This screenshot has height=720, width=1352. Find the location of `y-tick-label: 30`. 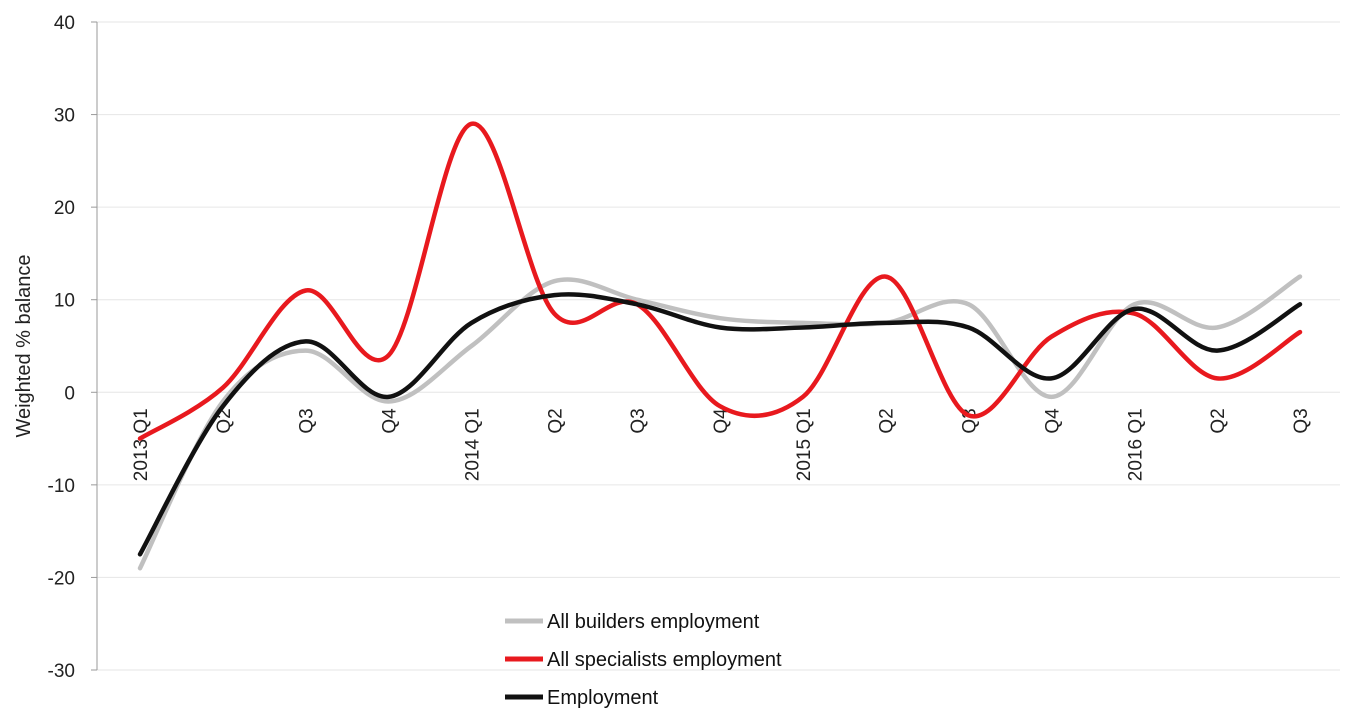

y-tick-label: 30 is located at coordinates (64, 116).